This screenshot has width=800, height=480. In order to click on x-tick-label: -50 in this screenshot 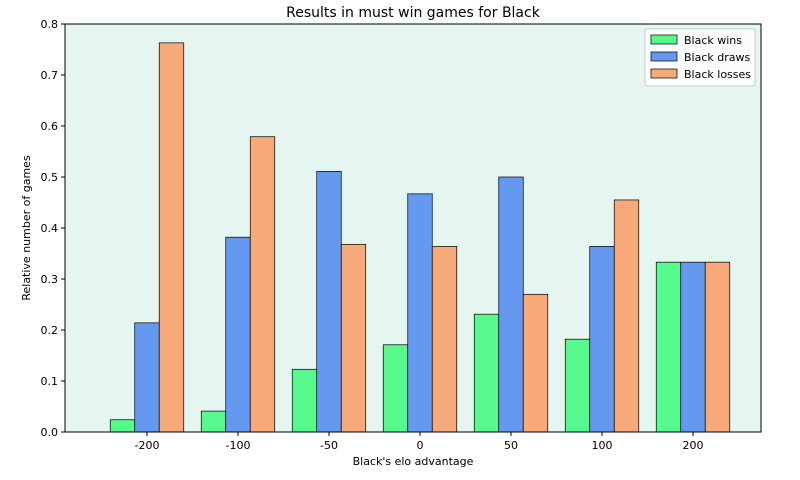, I will do `click(329, 445)`.